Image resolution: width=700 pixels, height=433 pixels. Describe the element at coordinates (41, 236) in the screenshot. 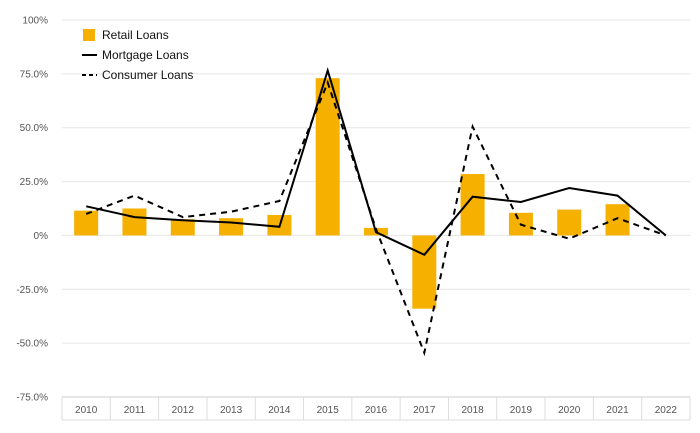

I see `y-tick-label: 0%` at that location.